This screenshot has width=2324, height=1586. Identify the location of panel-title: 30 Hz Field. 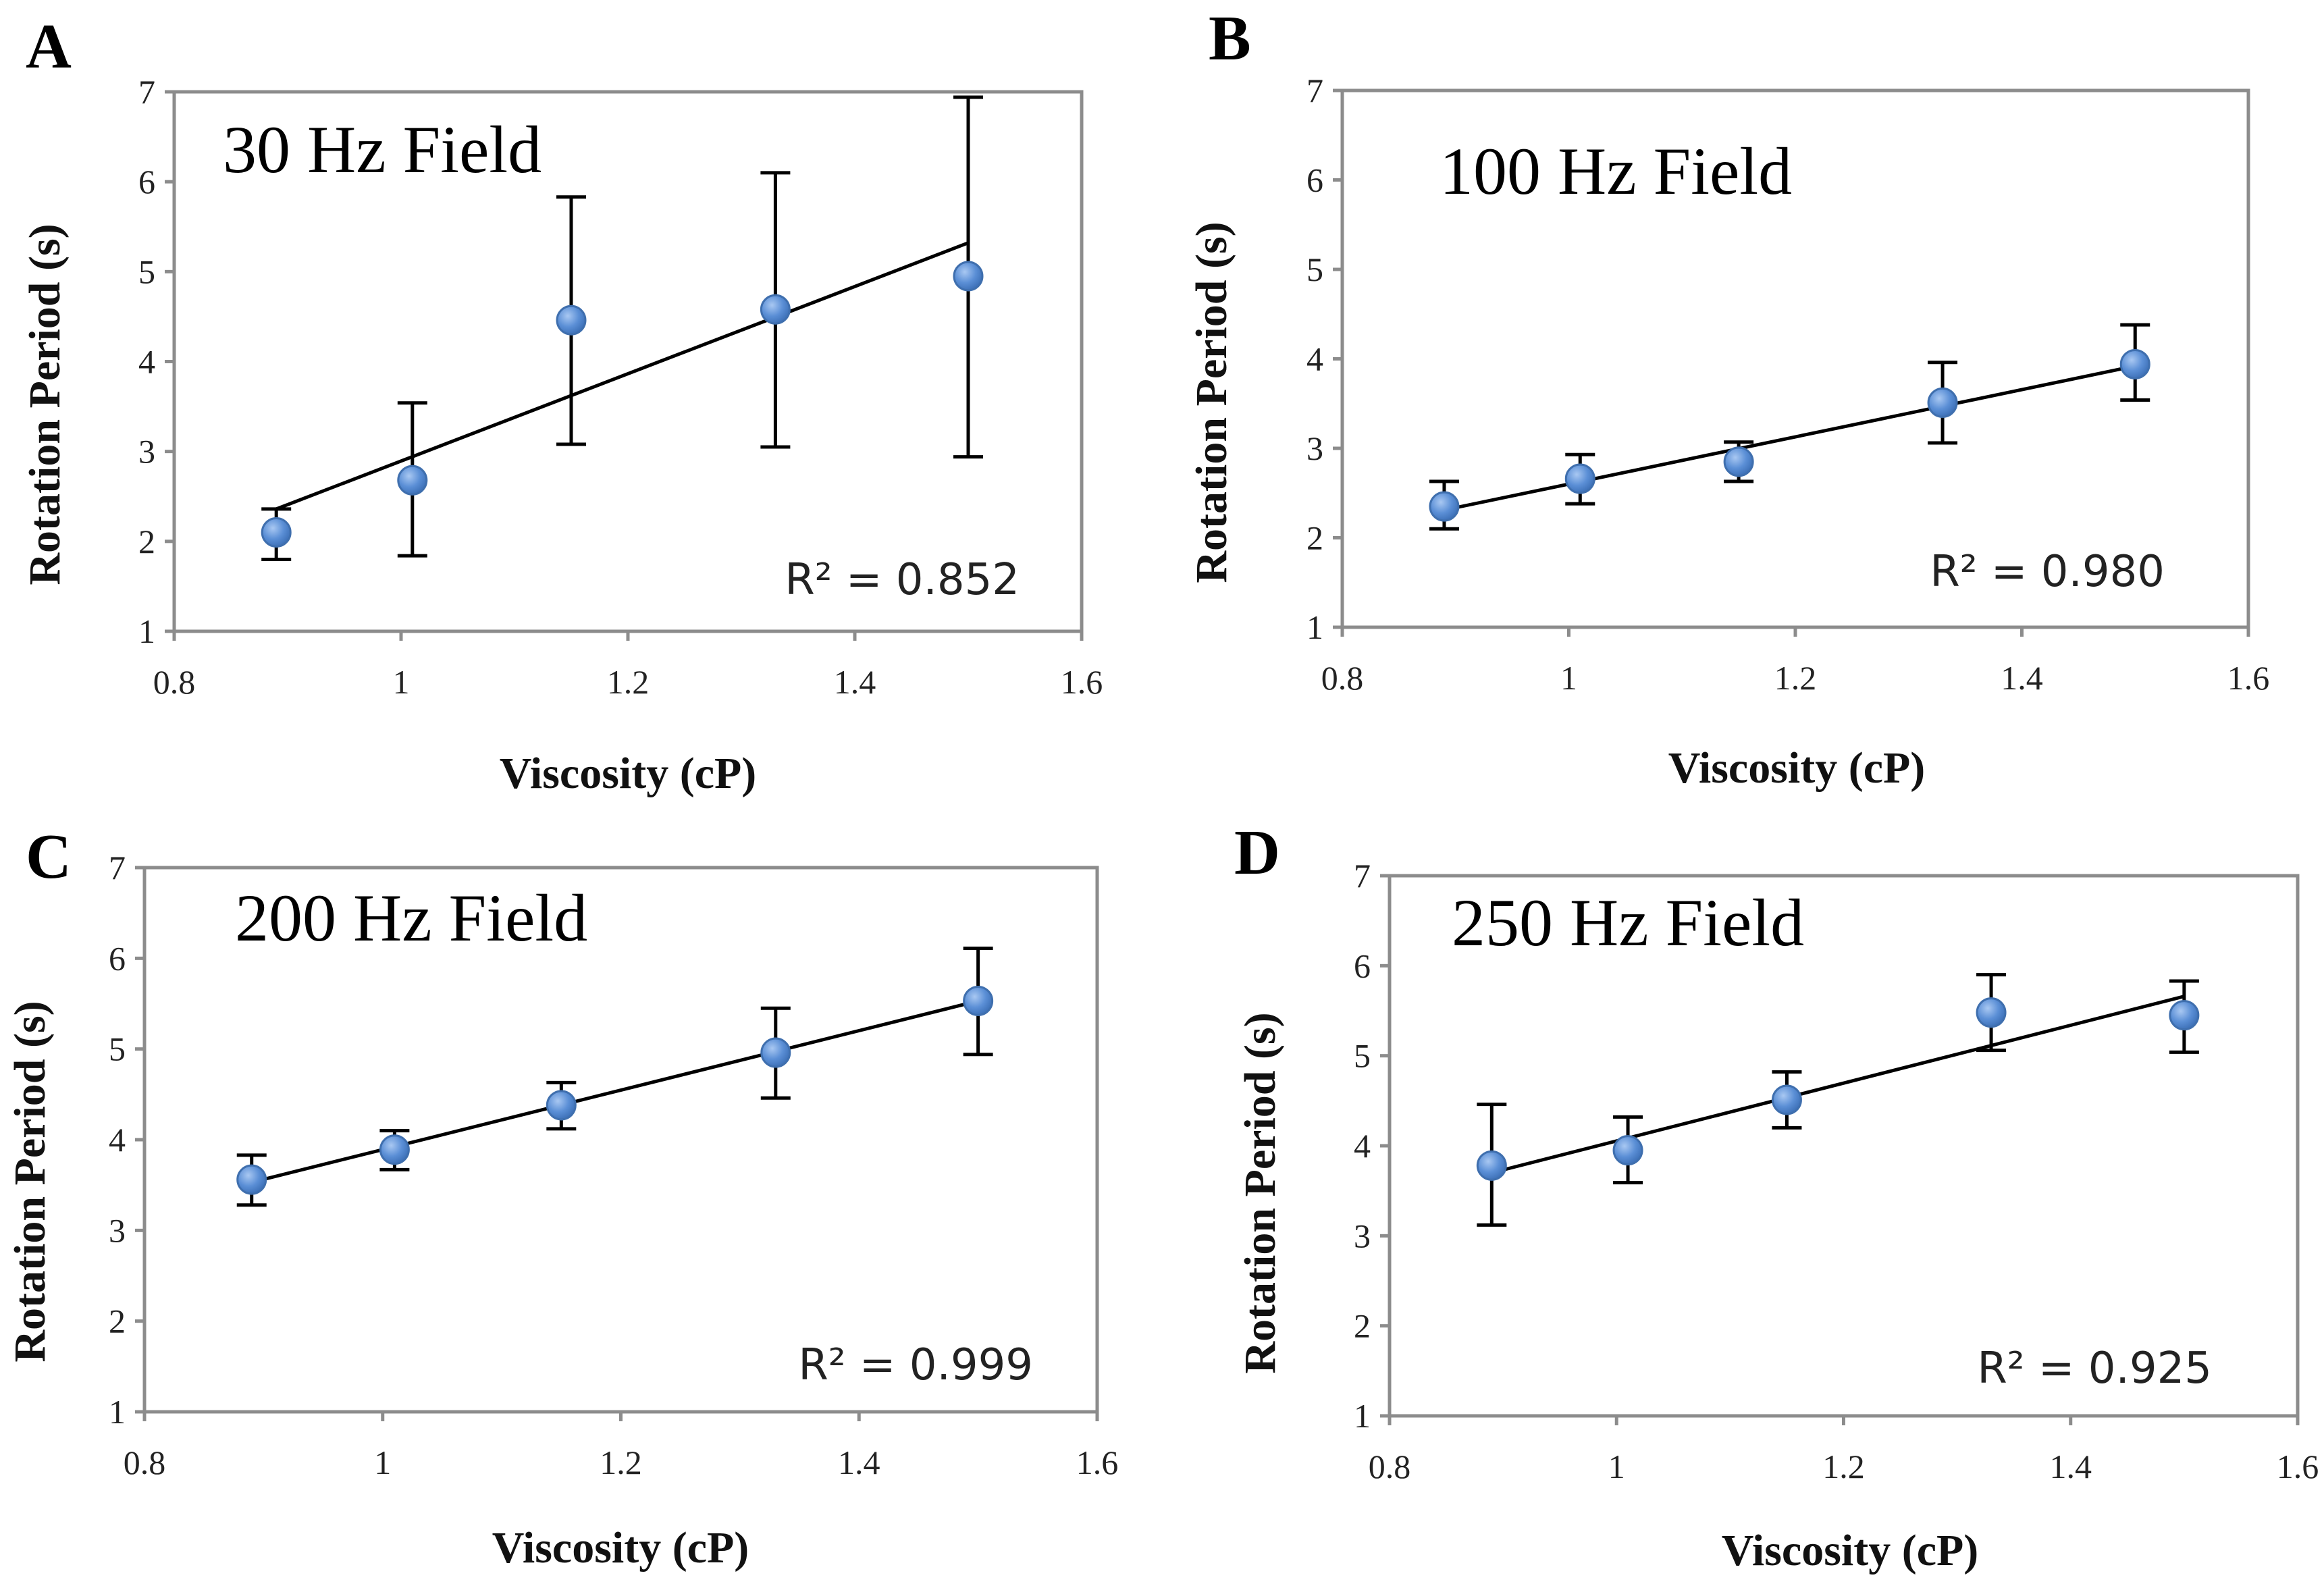
(382, 149).